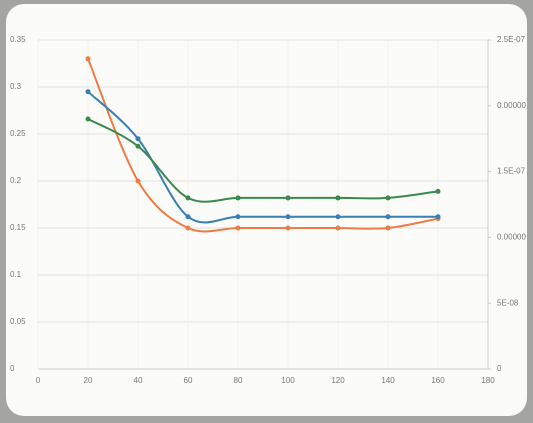 This screenshot has width=533, height=423. I want to click on y-tick-label: 0.05, so click(18, 321).